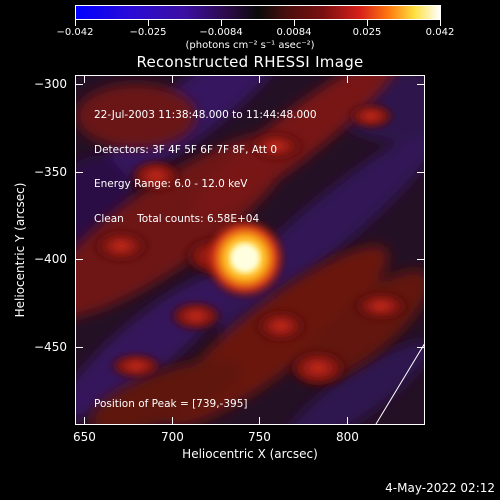 This screenshot has height=500, width=500. Describe the element at coordinates (50, 172) in the screenshot. I see `y-tick-label: −350` at that location.